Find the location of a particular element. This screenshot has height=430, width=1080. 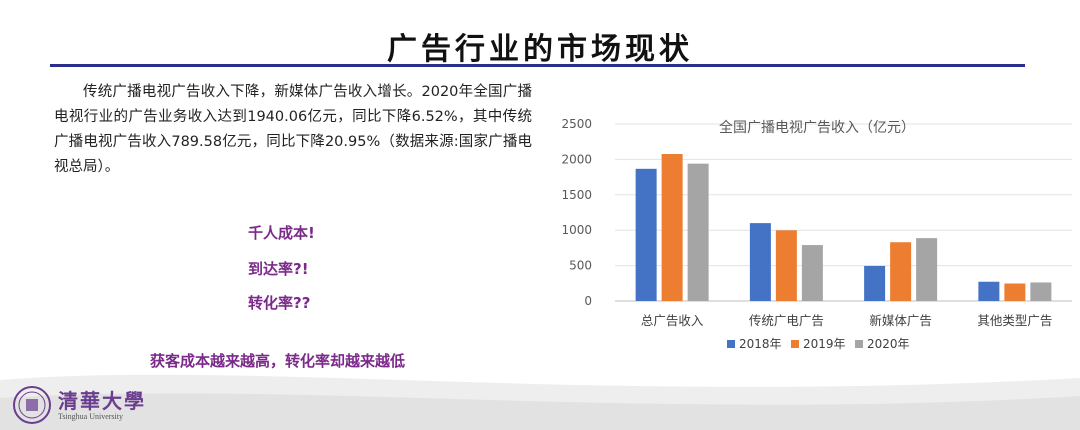

legend-label: 2019年 is located at coordinates (824, 344).